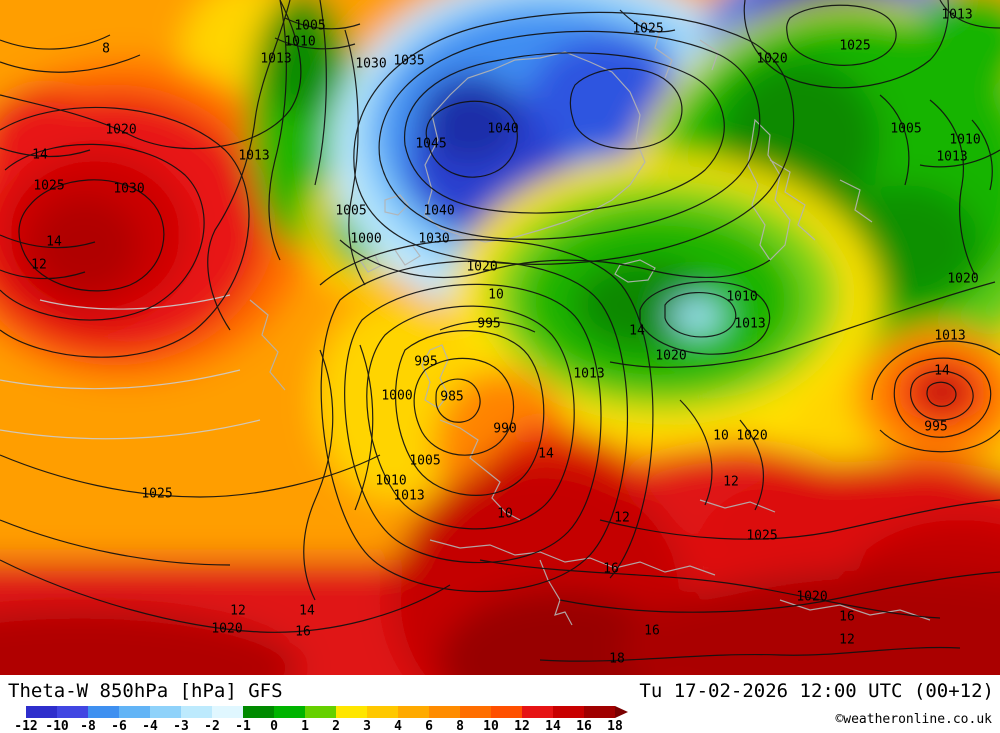 This screenshot has width=1000, height=733. What do you see at coordinates (429, 726) in the screenshot?
I see `legend-tick: 6` at bounding box center [429, 726].